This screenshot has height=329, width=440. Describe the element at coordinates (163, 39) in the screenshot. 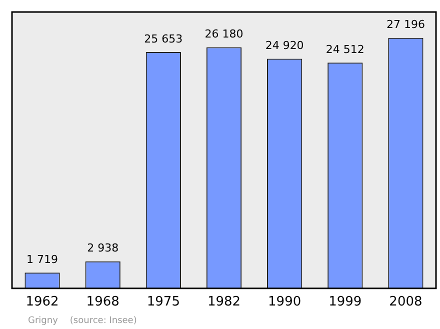

I see `data-label: 25 653` at that location.